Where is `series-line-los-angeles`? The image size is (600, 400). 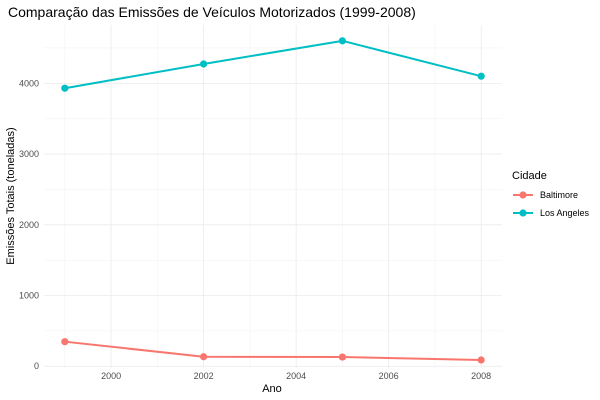
series-line-los-angeles is located at coordinates (273, 64).